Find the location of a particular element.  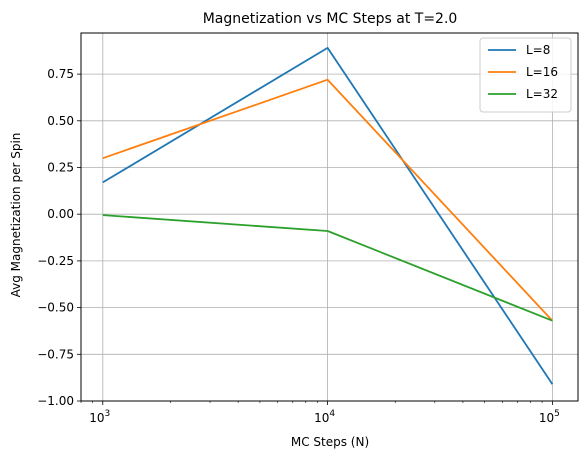

y-tick-label: 0.00 is located at coordinates (60, 214).